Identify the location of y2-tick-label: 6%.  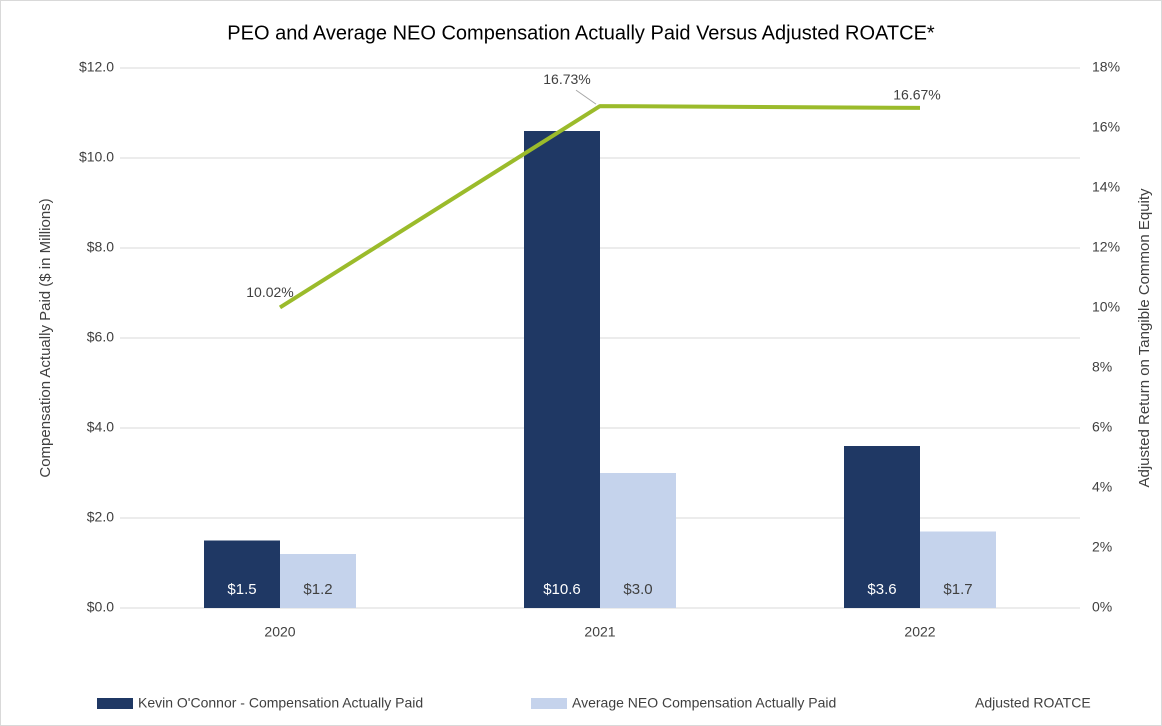
(1102, 427).